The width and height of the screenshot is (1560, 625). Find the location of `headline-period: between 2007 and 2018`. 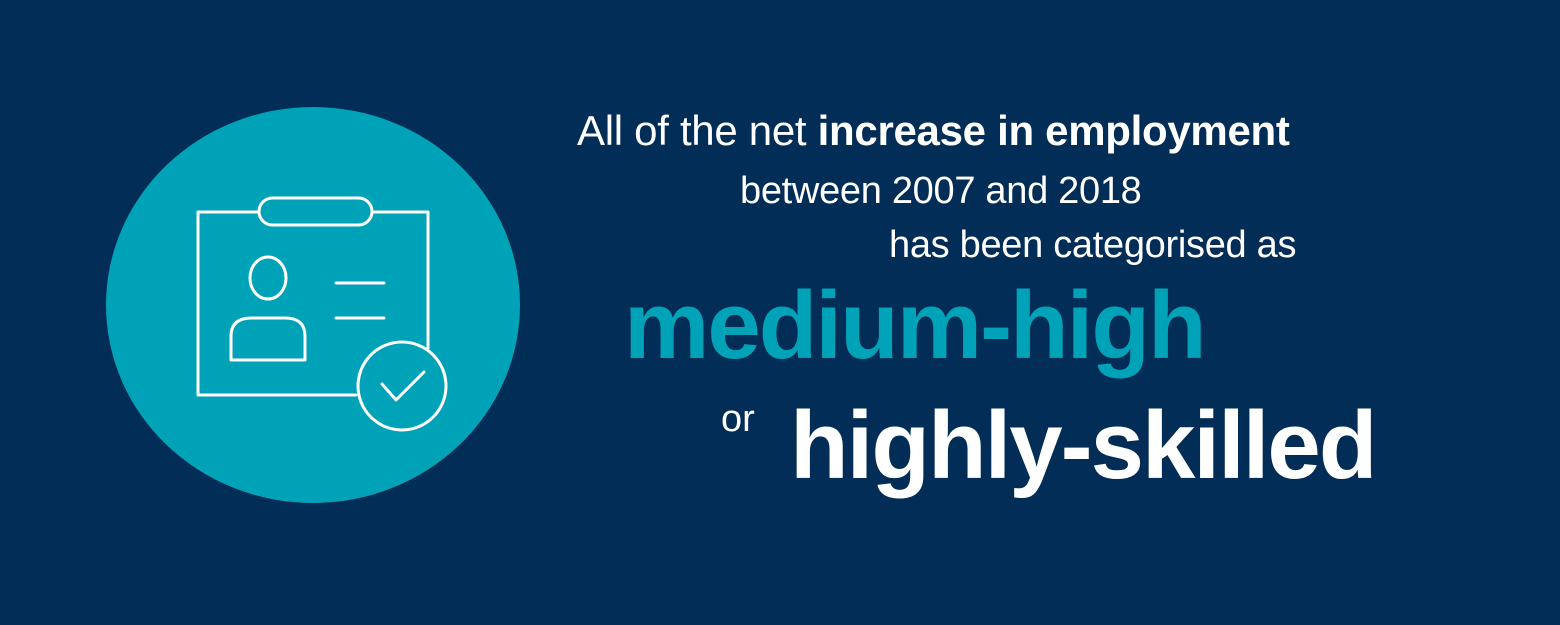

headline-period: between 2007 and 2018 is located at coordinates (941, 191).